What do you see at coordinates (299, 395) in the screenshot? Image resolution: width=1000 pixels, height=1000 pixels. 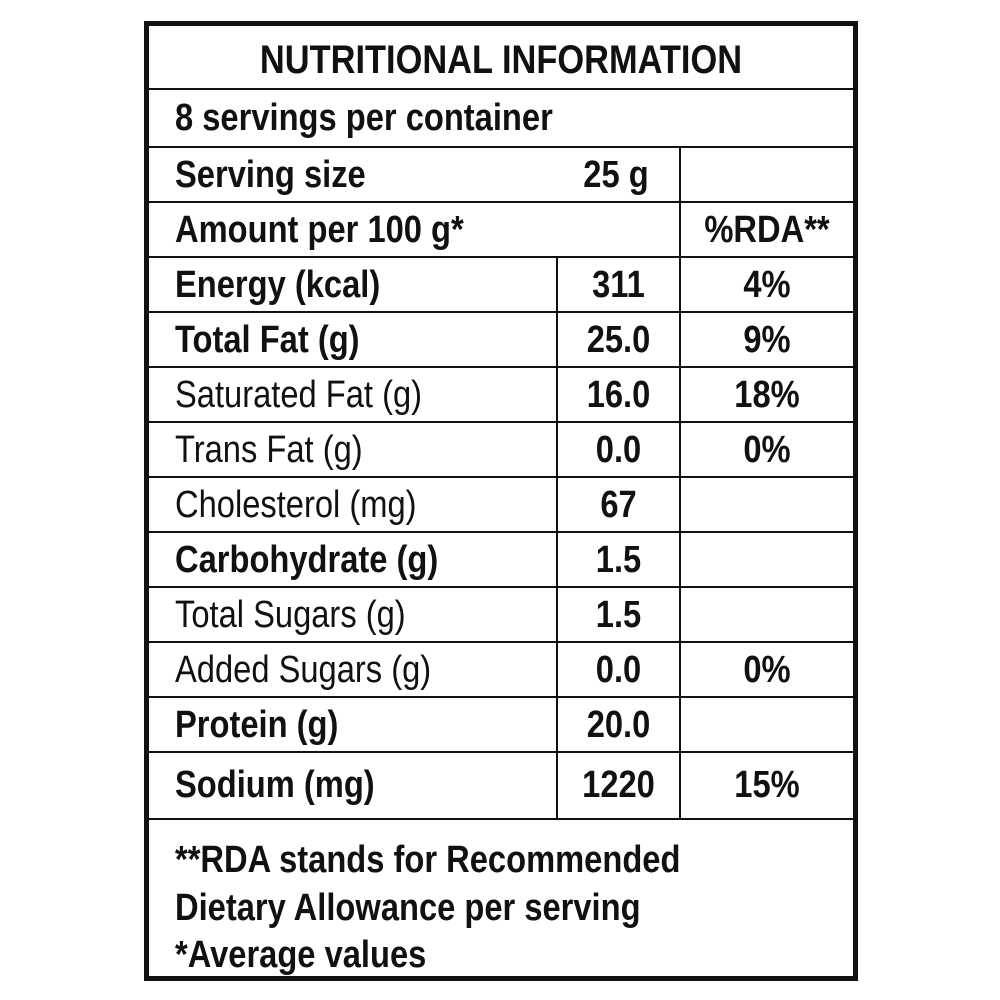 I see `nutrient-name: Saturated Fat (g)` at bounding box center [299, 395].